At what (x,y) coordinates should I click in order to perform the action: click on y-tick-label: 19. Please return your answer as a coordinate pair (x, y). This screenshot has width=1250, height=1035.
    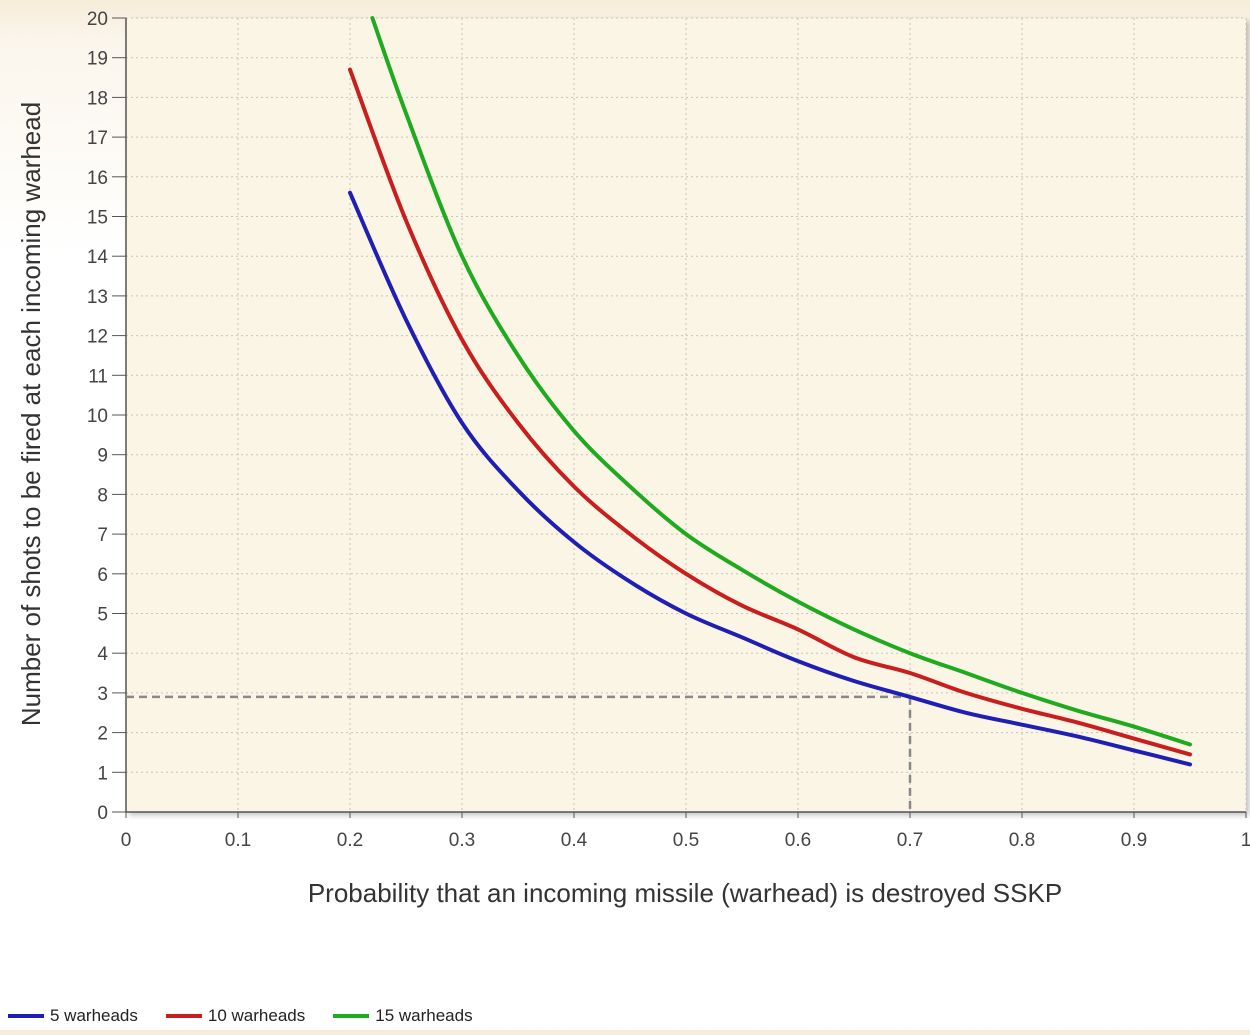
    Looking at the image, I should click on (97, 59).